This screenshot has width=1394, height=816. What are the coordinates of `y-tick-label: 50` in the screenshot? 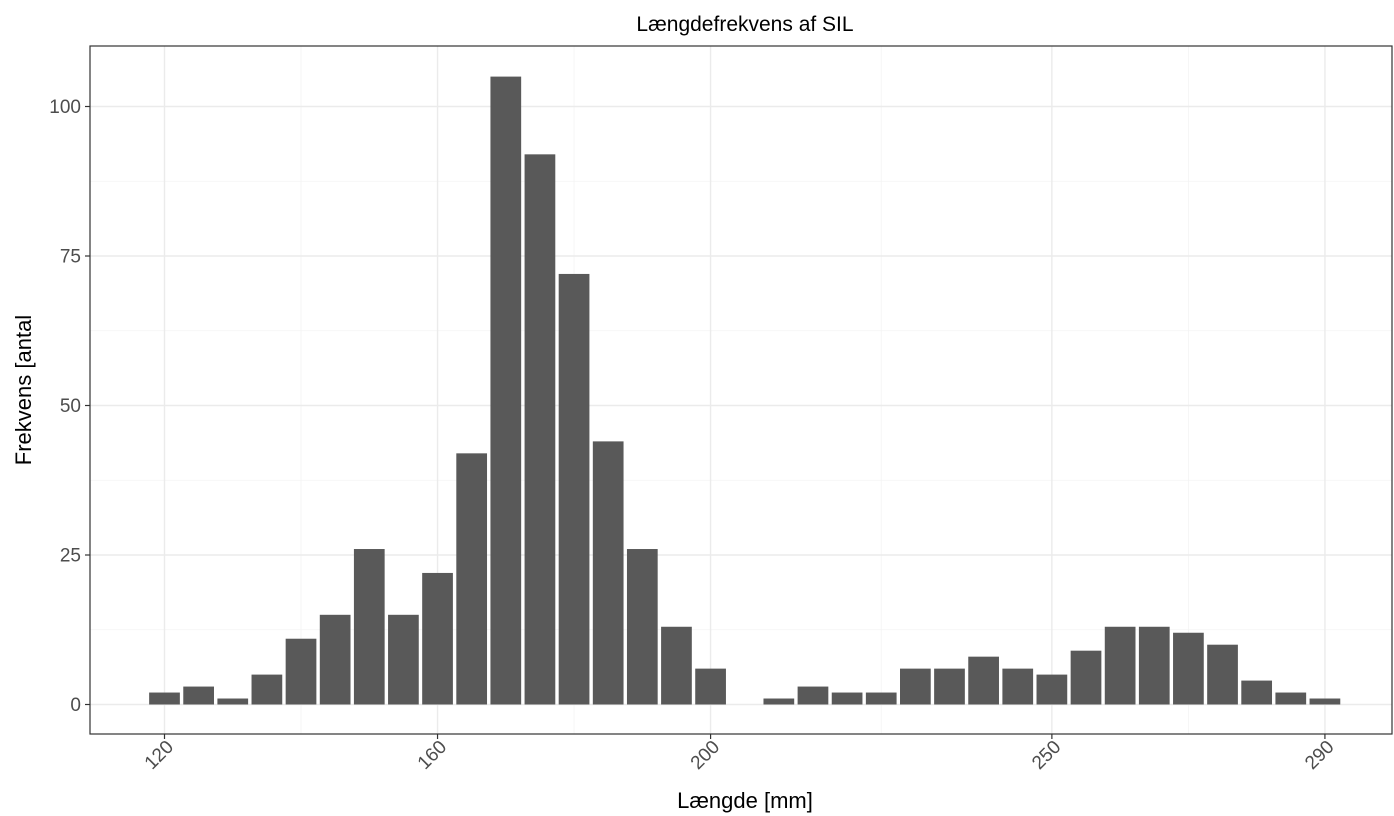 It's located at (70, 406).